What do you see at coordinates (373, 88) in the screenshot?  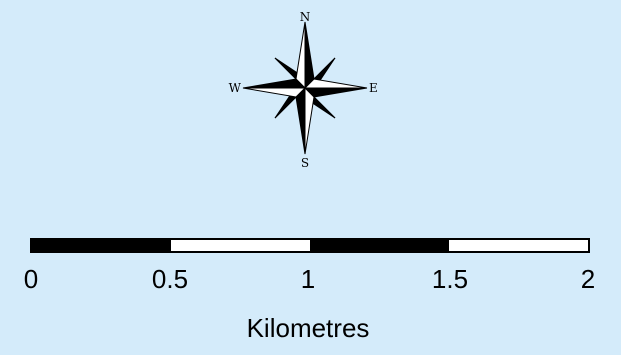 I see `compass-label-e: E` at bounding box center [373, 88].